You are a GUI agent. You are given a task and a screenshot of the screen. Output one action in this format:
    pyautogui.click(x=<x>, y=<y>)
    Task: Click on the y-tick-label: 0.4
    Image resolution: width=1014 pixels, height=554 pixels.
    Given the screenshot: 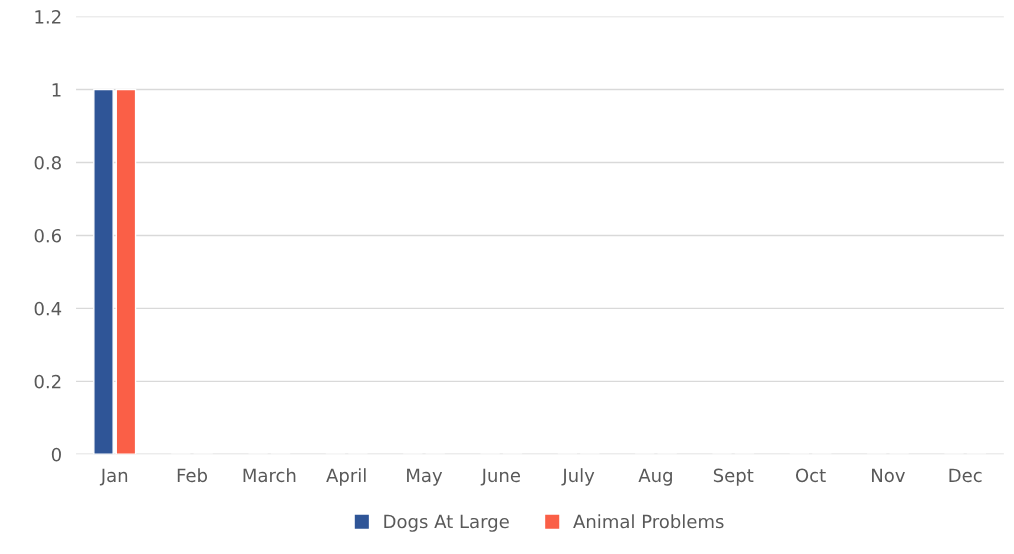 What is the action you would take?
    pyautogui.click(x=48, y=308)
    